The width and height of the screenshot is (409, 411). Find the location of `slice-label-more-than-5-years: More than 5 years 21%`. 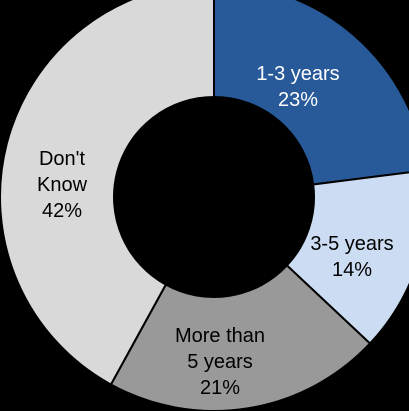

slice-label-more-than-5-years: More than 5 years 21% is located at coordinates (220, 362).